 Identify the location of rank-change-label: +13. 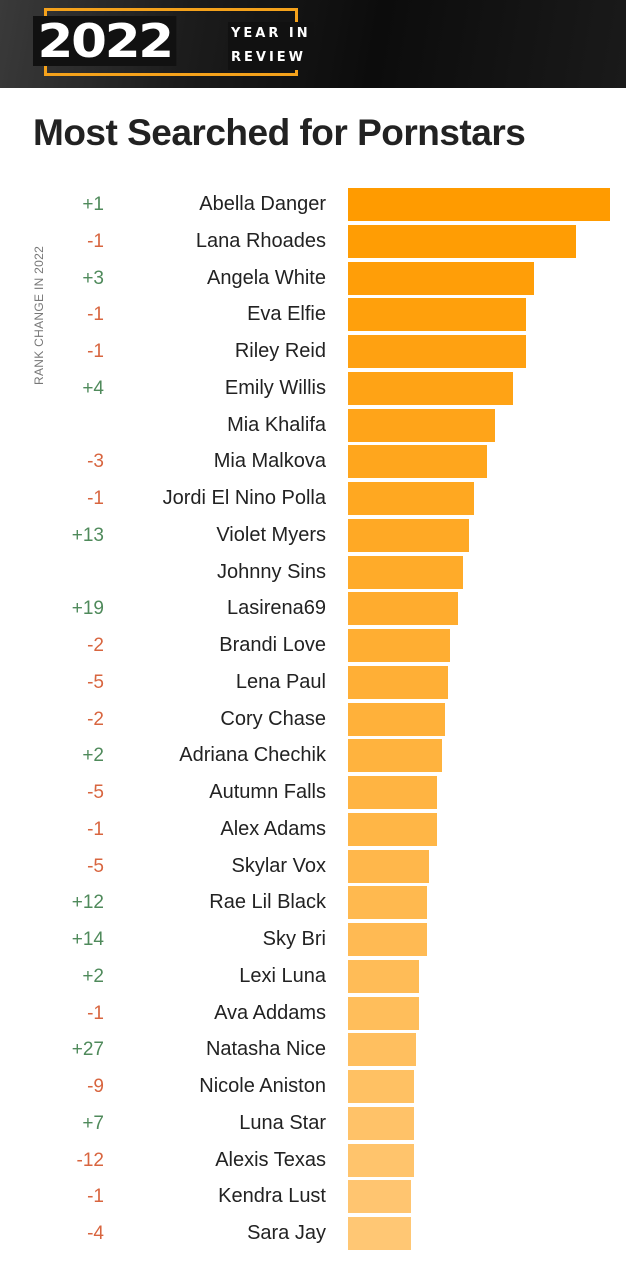
(87, 535).